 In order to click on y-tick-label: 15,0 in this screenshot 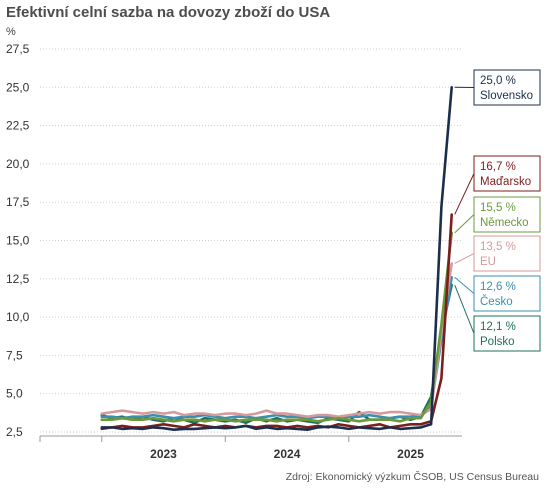, I will do `click(18, 241)`.